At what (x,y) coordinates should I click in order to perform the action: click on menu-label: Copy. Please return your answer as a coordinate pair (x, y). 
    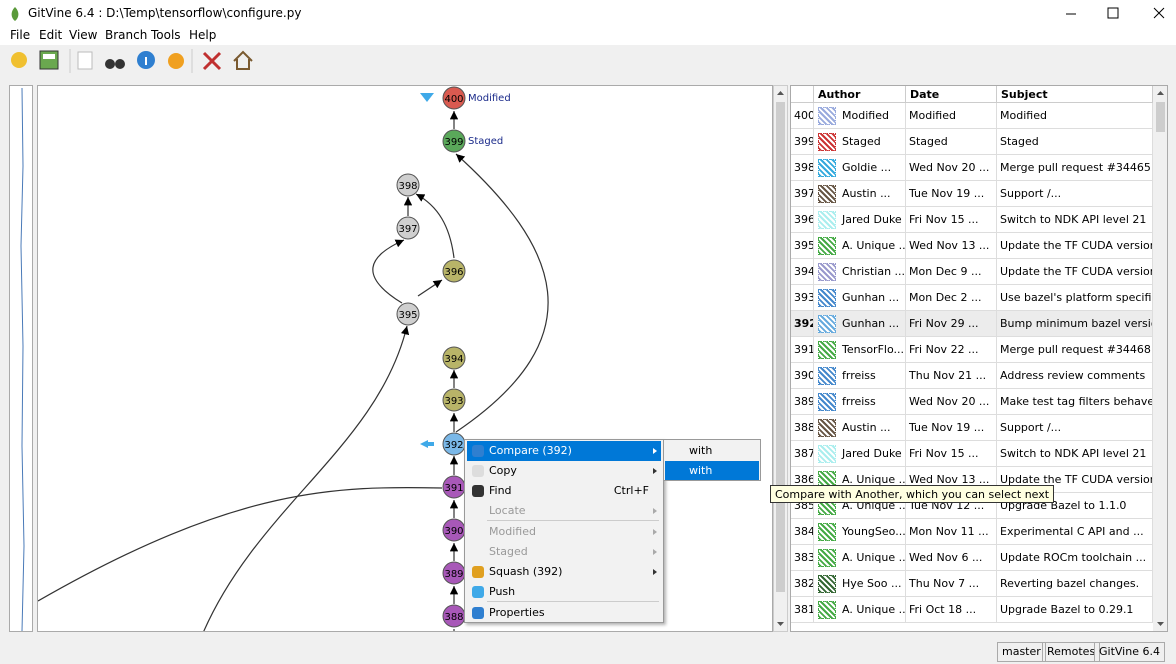
    Looking at the image, I should click on (503, 470).